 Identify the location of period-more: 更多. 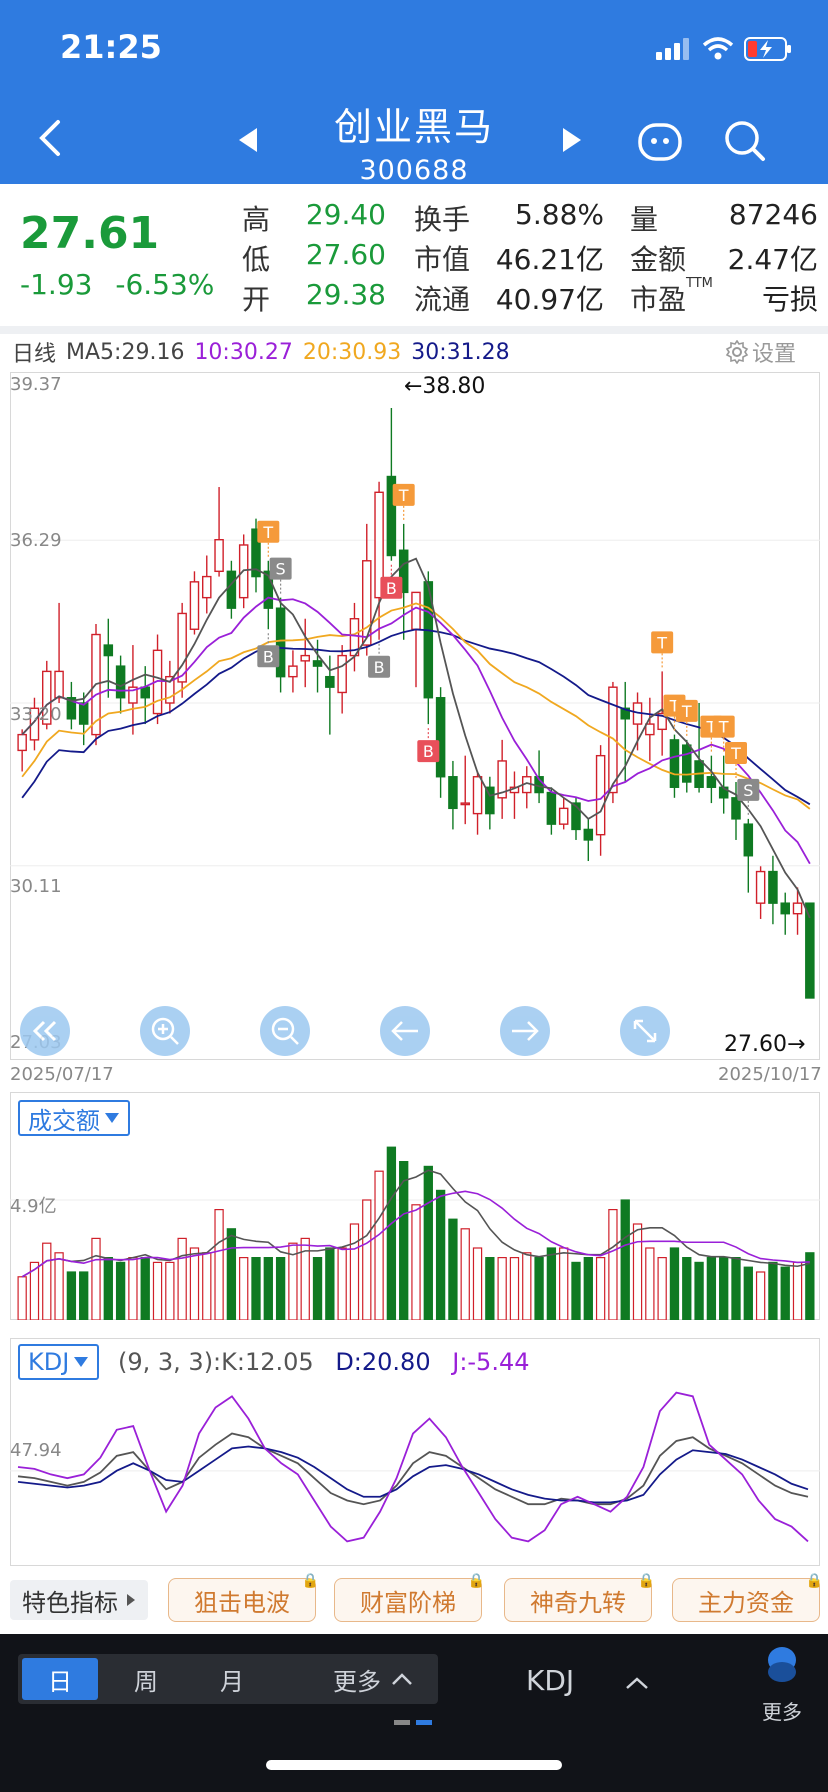
(373, 1679).